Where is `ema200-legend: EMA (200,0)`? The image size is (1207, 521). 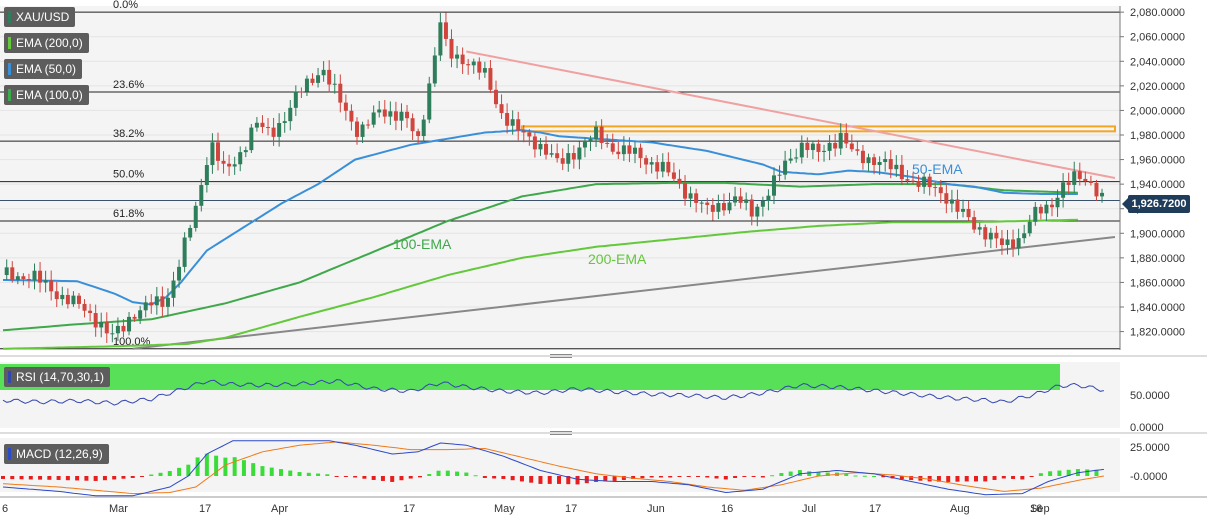 ema200-legend: EMA (200,0) is located at coordinates (46, 43).